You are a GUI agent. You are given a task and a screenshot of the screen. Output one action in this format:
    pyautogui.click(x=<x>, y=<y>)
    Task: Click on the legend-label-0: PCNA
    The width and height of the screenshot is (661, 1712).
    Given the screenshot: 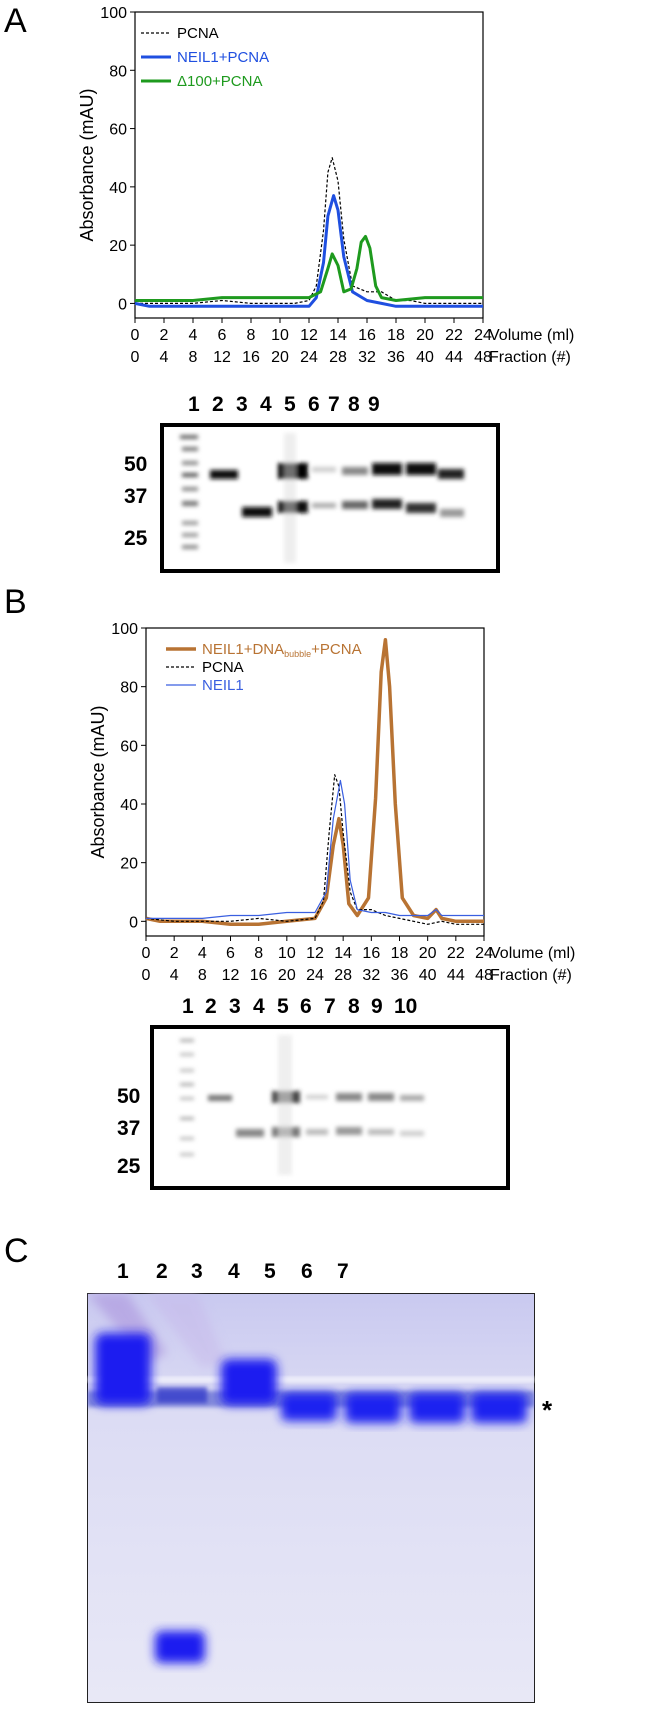 What is the action you would take?
    pyautogui.click(x=198, y=33)
    